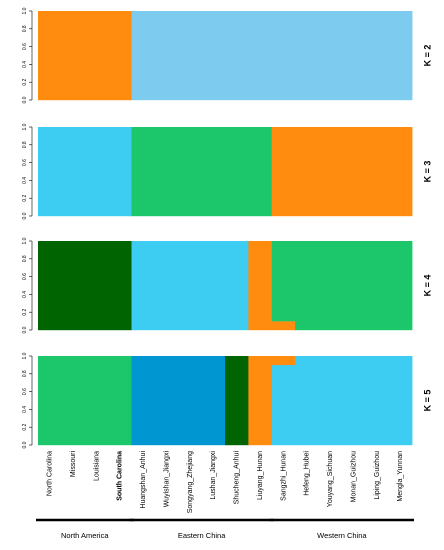  What do you see at coordinates (342, 535) in the screenshot?
I see `group-label: Western China` at bounding box center [342, 535].